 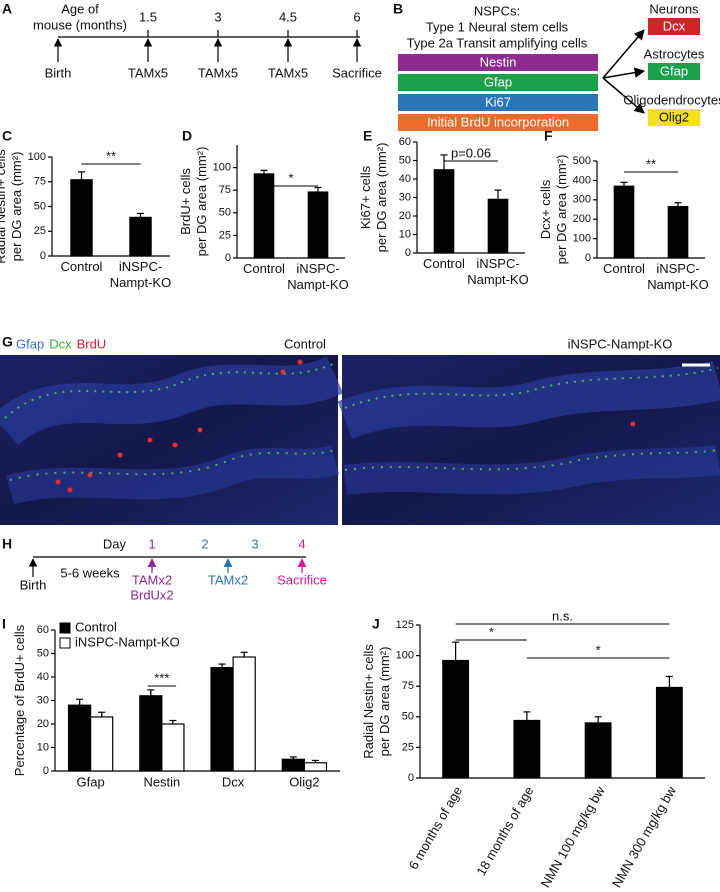 I want to click on age-label: 6, so click(x=356, y=16).